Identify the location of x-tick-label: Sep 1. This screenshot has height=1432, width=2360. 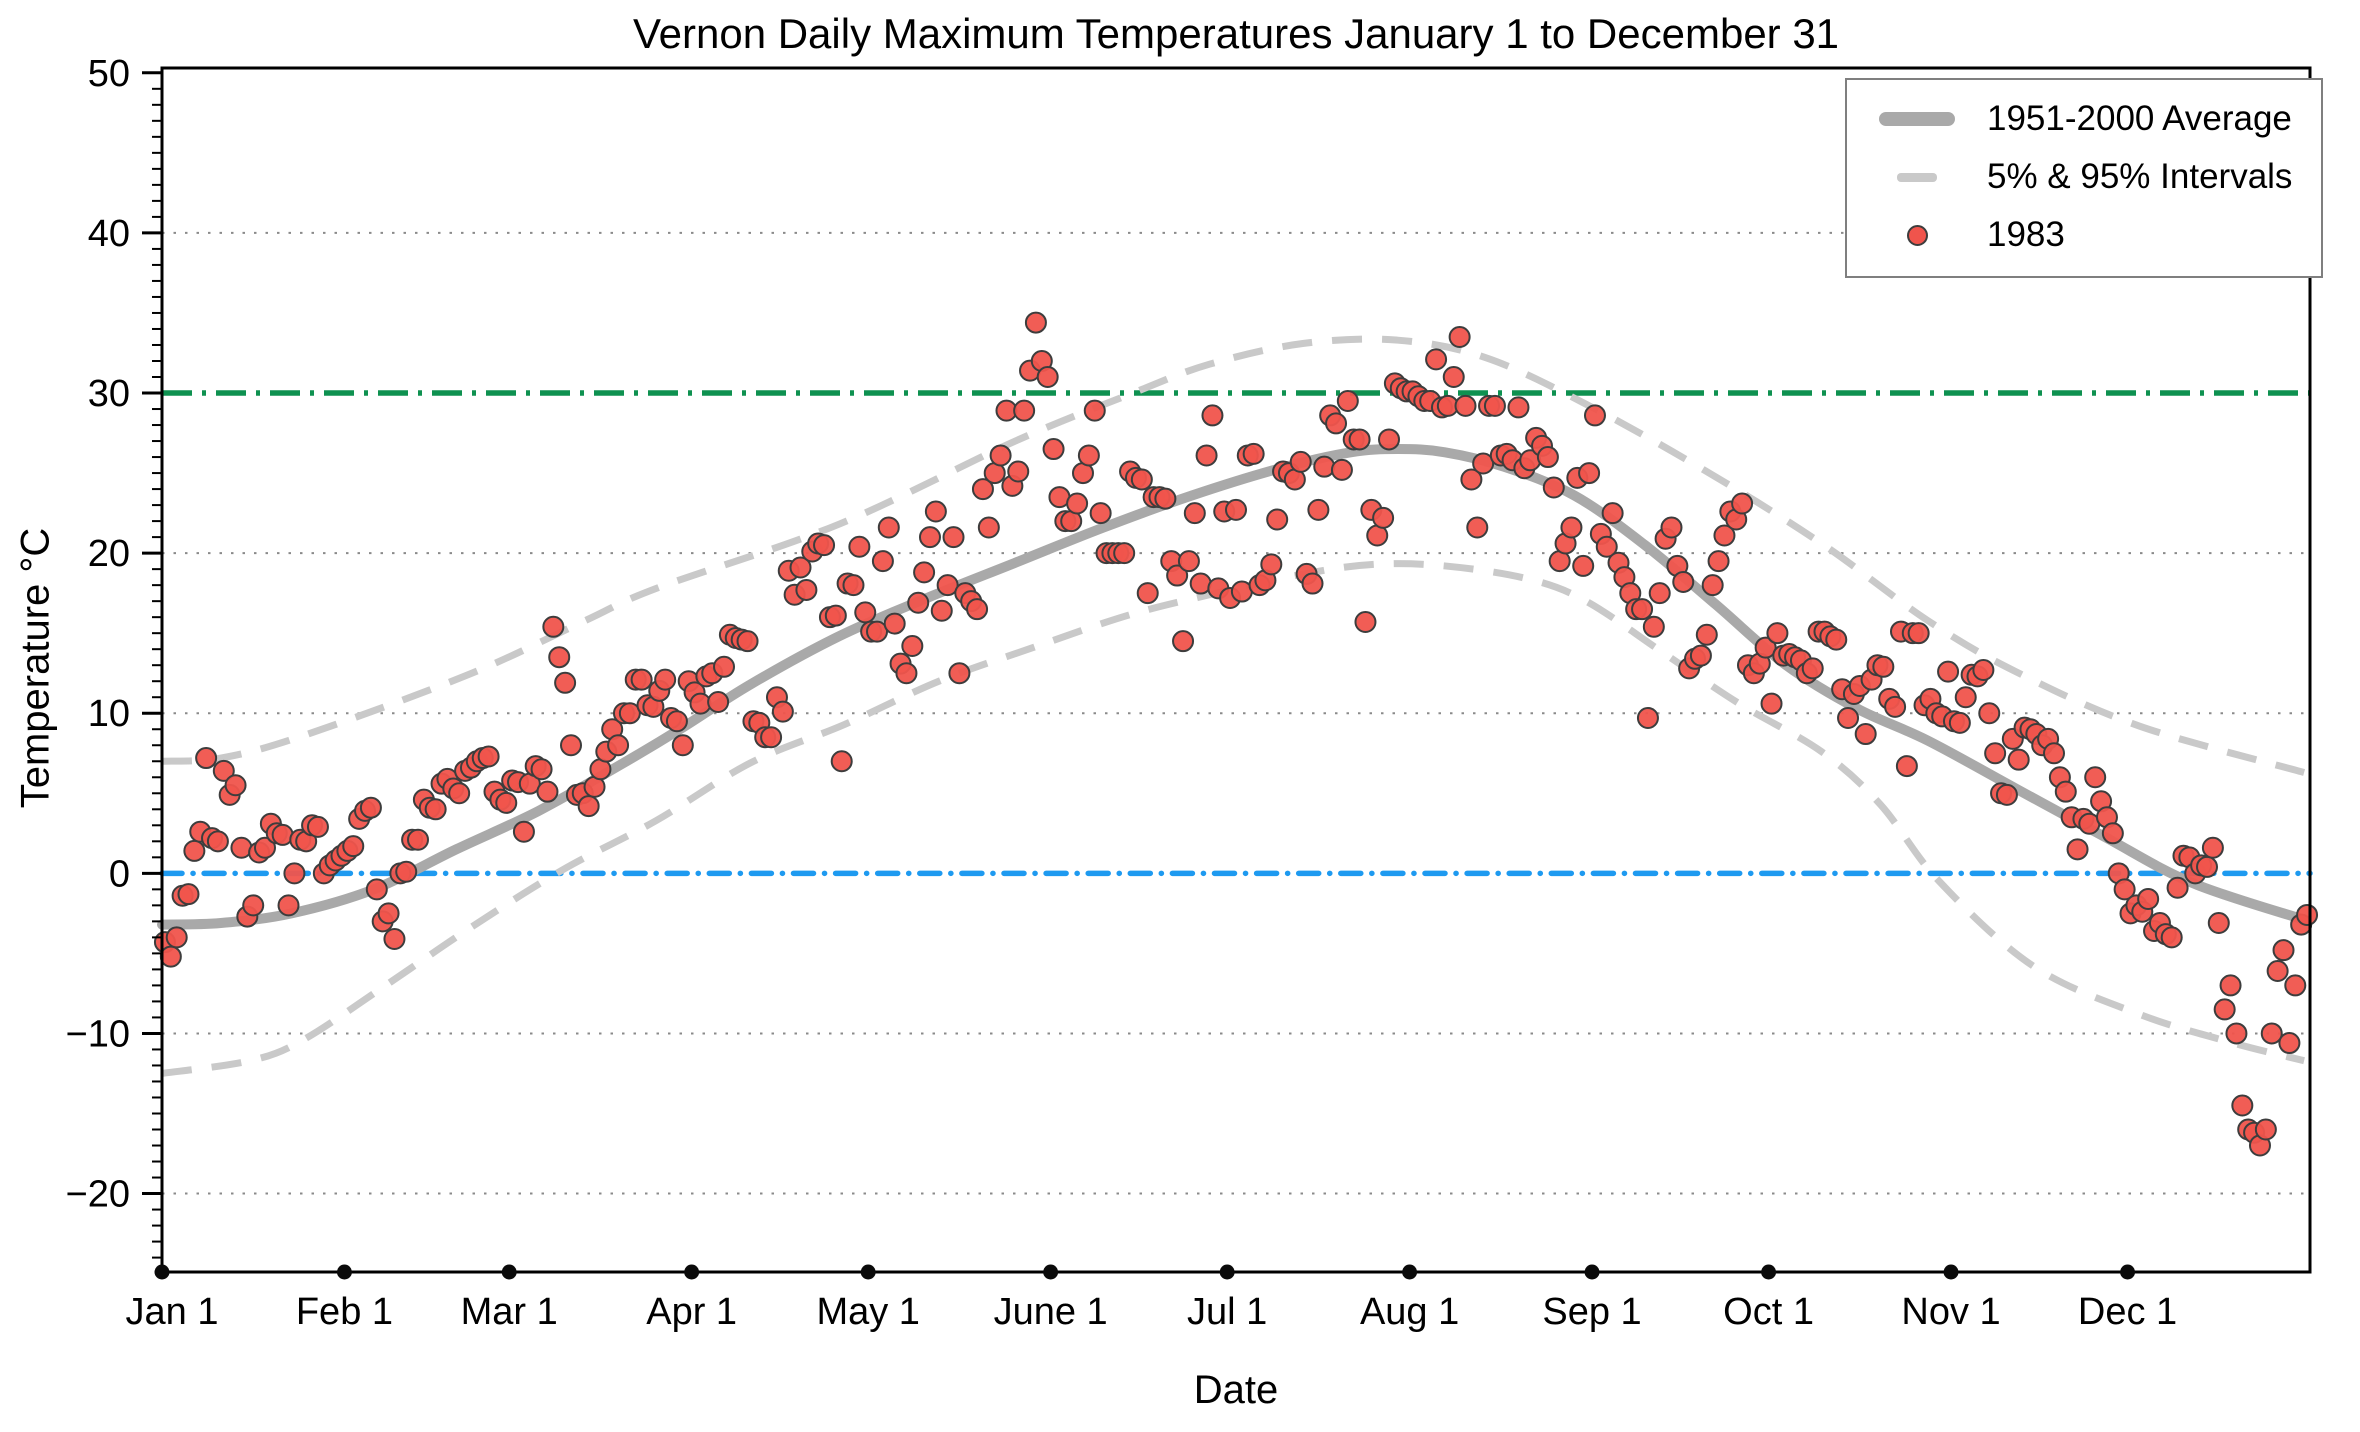
(1591, 1312).